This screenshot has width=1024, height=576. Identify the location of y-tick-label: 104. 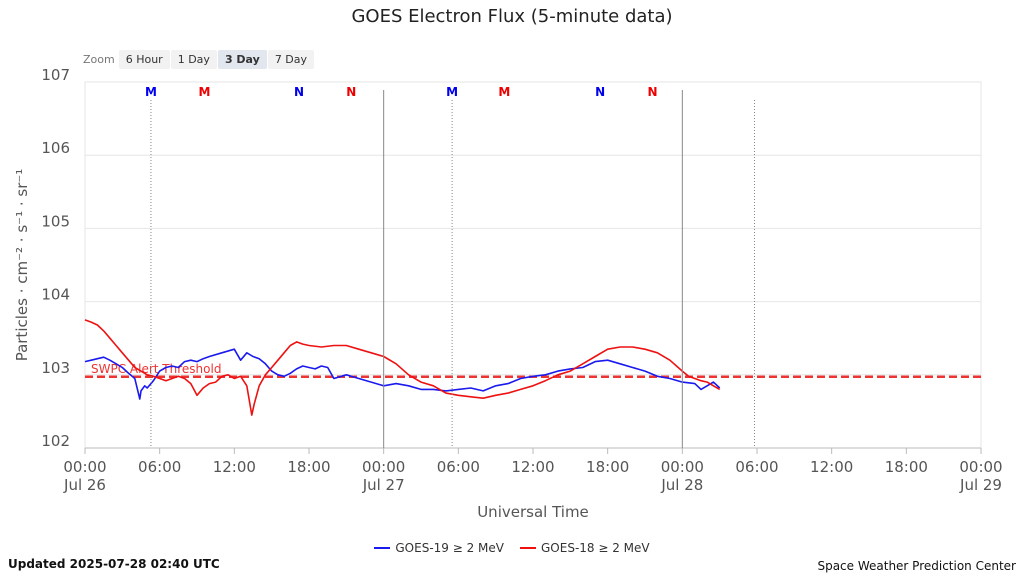
(55, 295).